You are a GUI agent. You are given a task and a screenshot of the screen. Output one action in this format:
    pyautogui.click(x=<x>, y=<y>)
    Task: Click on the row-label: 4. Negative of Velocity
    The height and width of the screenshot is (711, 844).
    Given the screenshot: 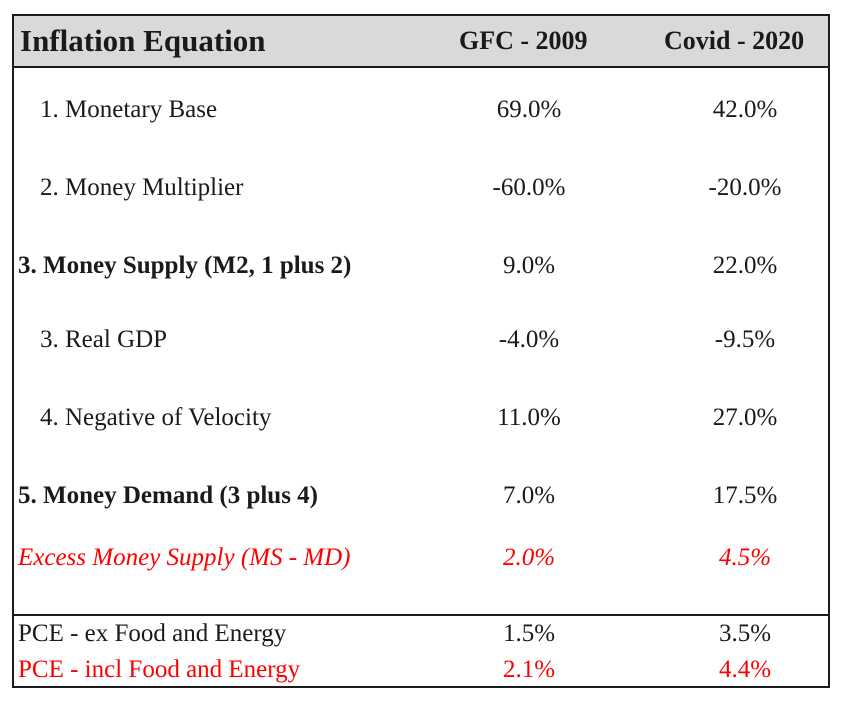 What is the action you would take?
    pyautogui.click(x=156, y=417)
    